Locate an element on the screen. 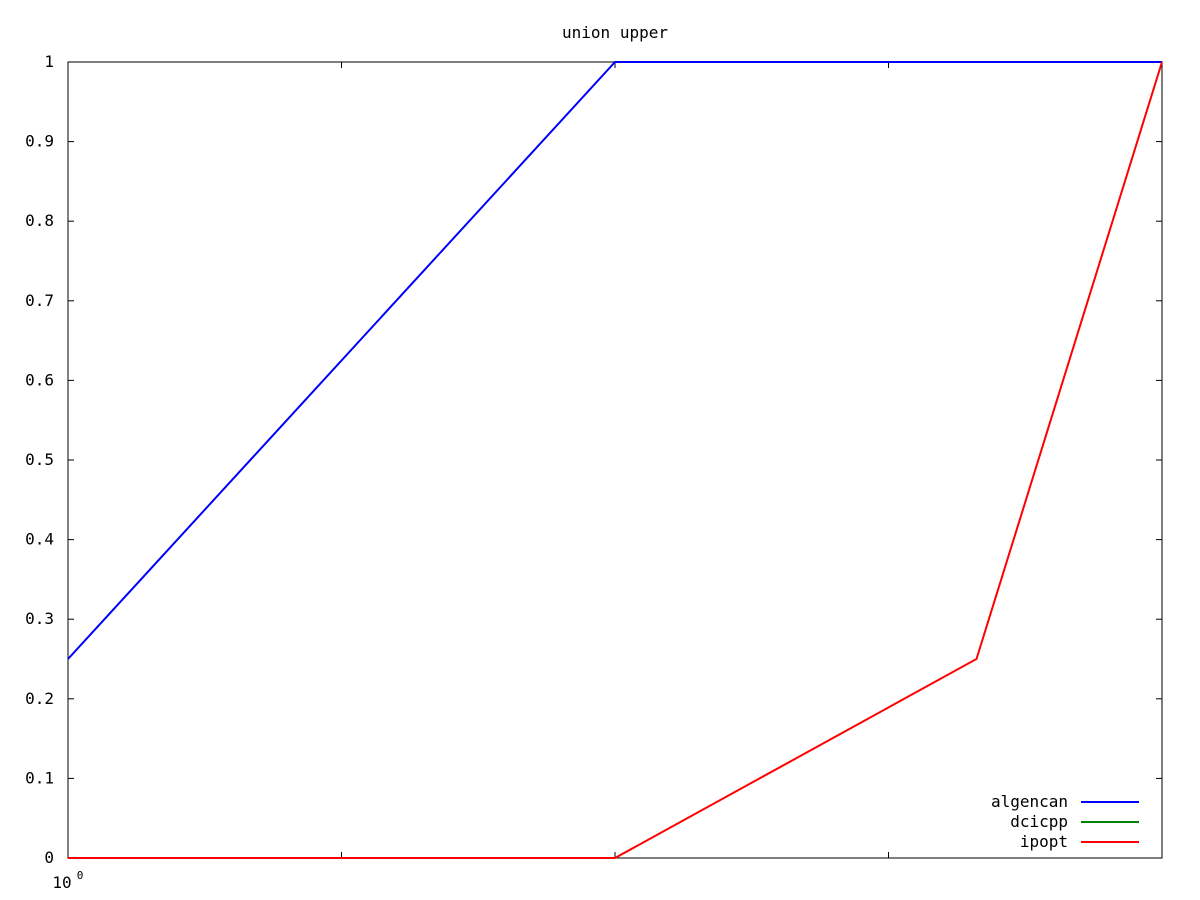 Image resolution: width=1200 pixels, height=900 pixels. y-tick-label: 0.6 is located at coordinates (39, 379).